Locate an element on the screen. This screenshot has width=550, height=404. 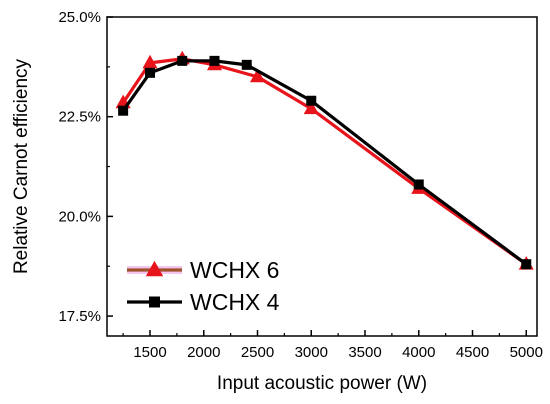
legend: WCHX 6 WCHX 4 is located at coordinates (203, 286).